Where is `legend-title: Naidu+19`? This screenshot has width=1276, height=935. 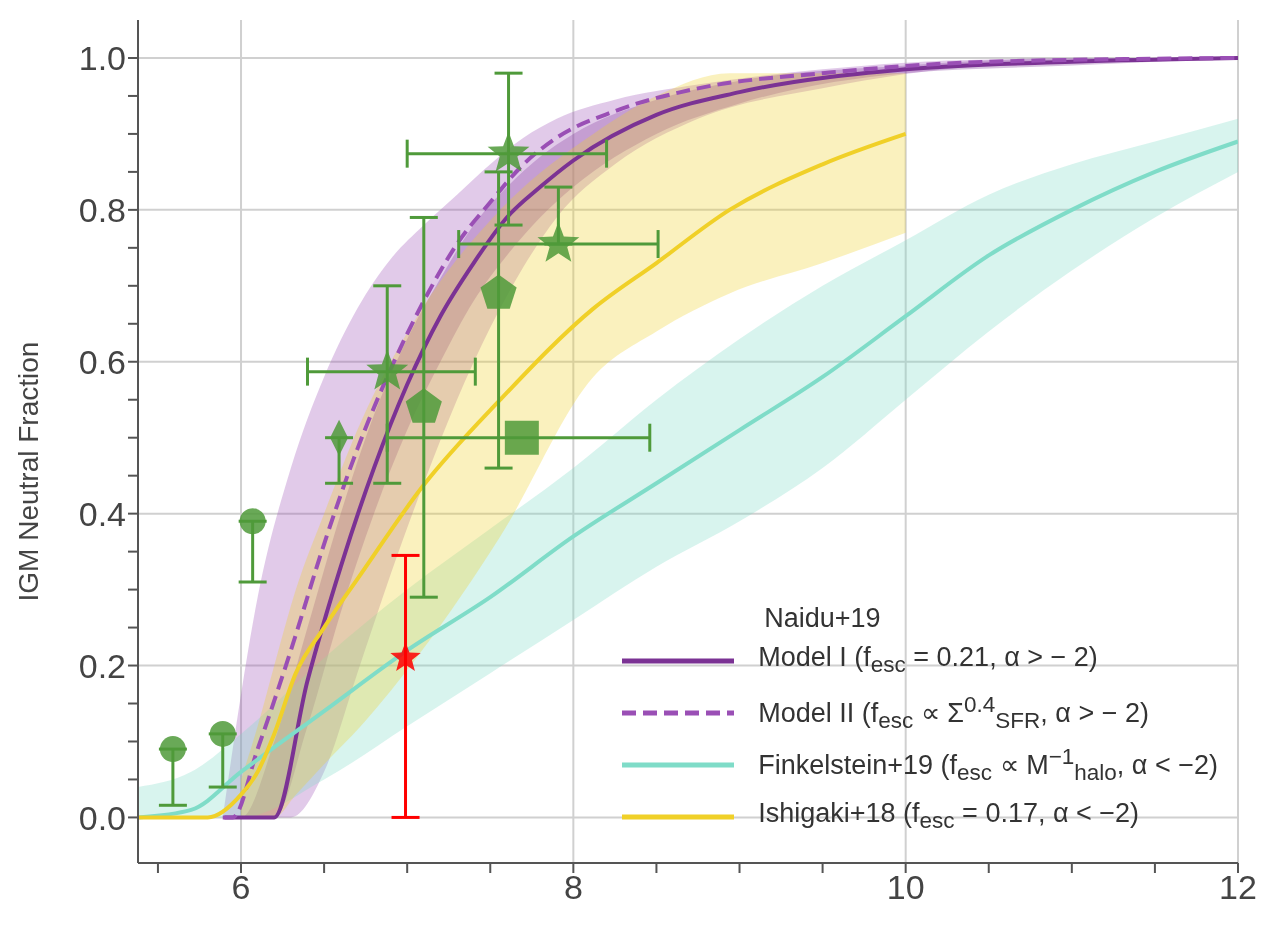 legend-title: Naidu+19 is located at coordinates (823, 618).